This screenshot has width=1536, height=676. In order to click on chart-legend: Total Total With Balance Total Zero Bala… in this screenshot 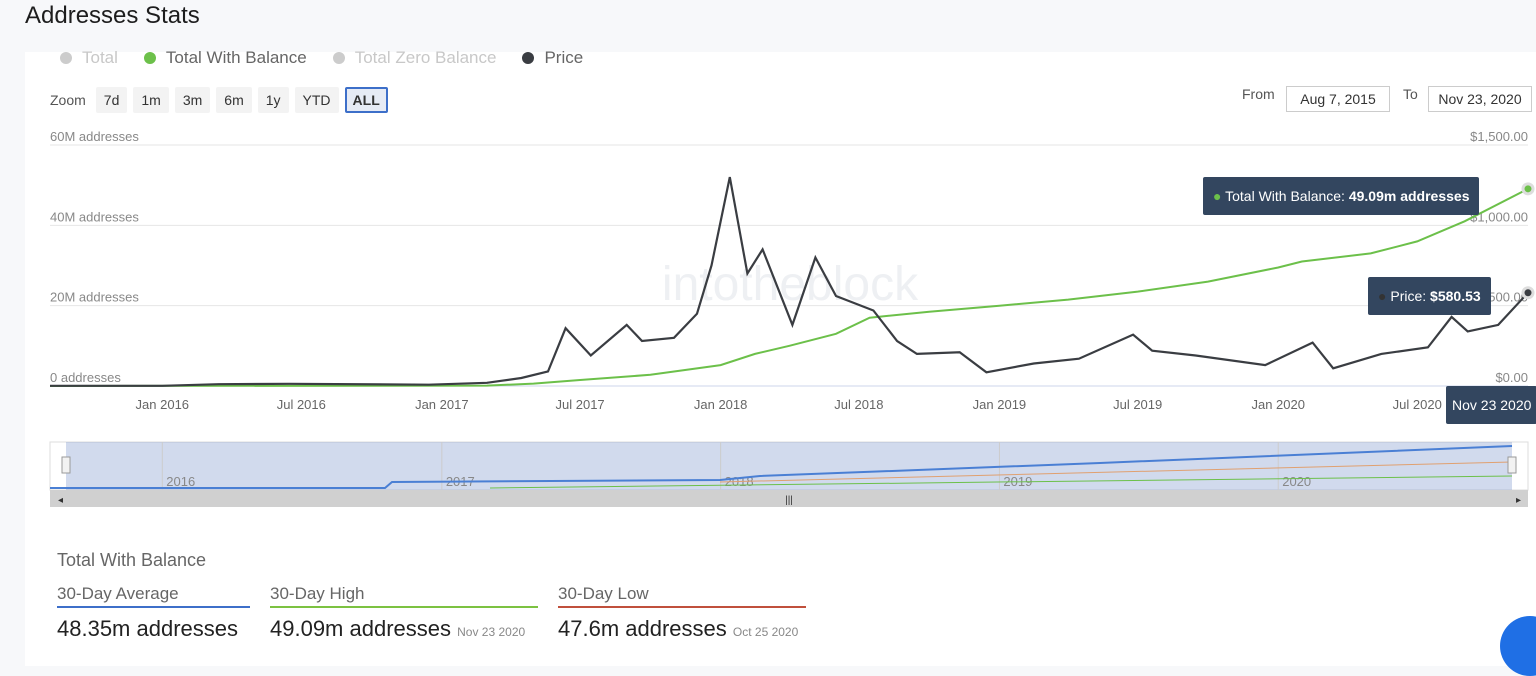, I will do `click(321, 58)`.